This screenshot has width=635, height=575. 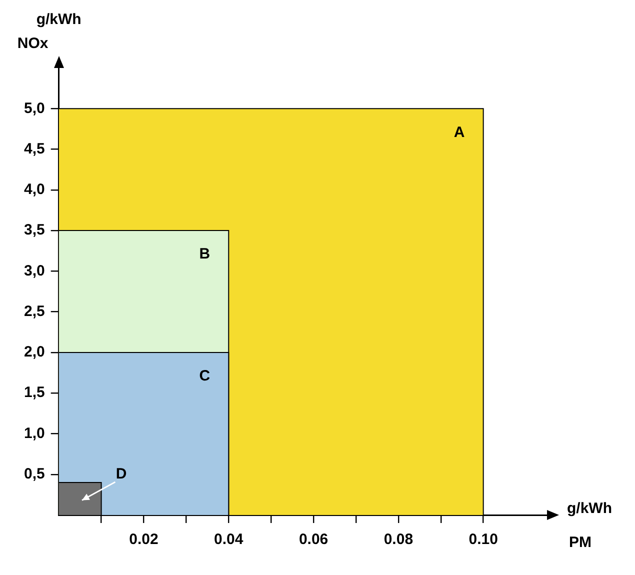 I want to click on y-axis-title: NOx, so click(x=33, y=43).